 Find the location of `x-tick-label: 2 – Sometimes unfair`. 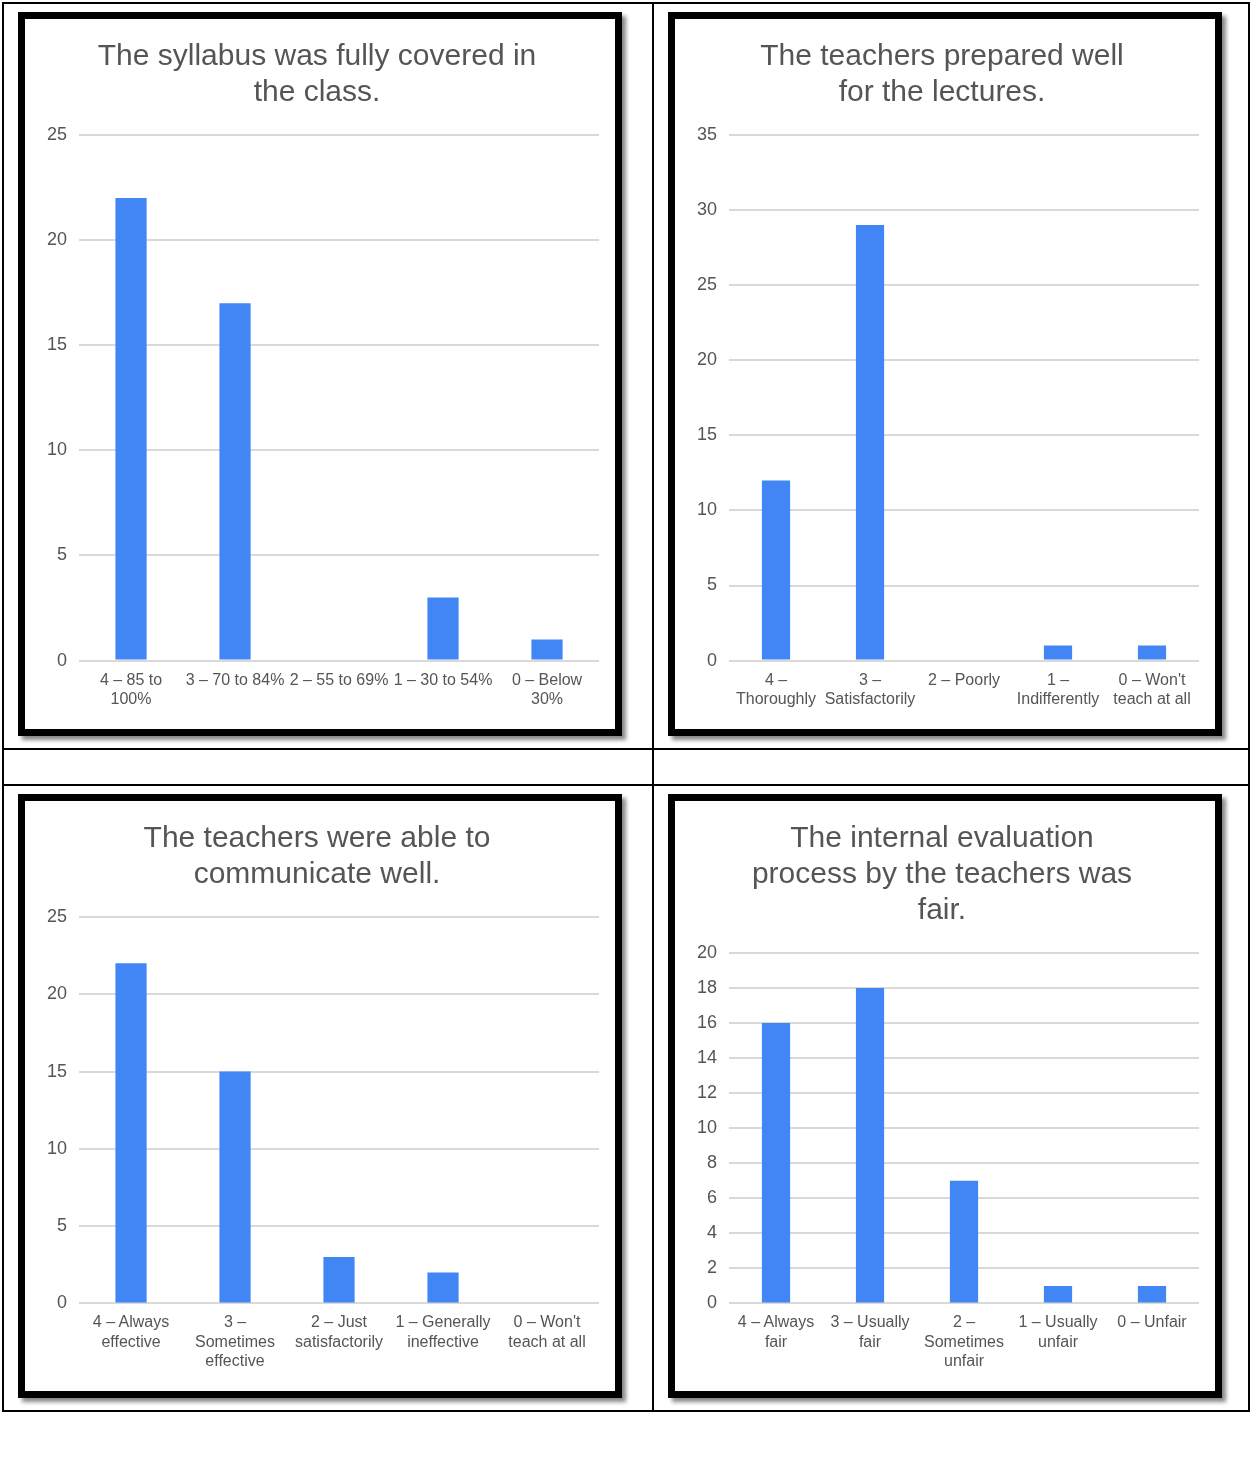

x-tick-label: 2 – Sometimes unfair is located at coordinates (964, 1341).